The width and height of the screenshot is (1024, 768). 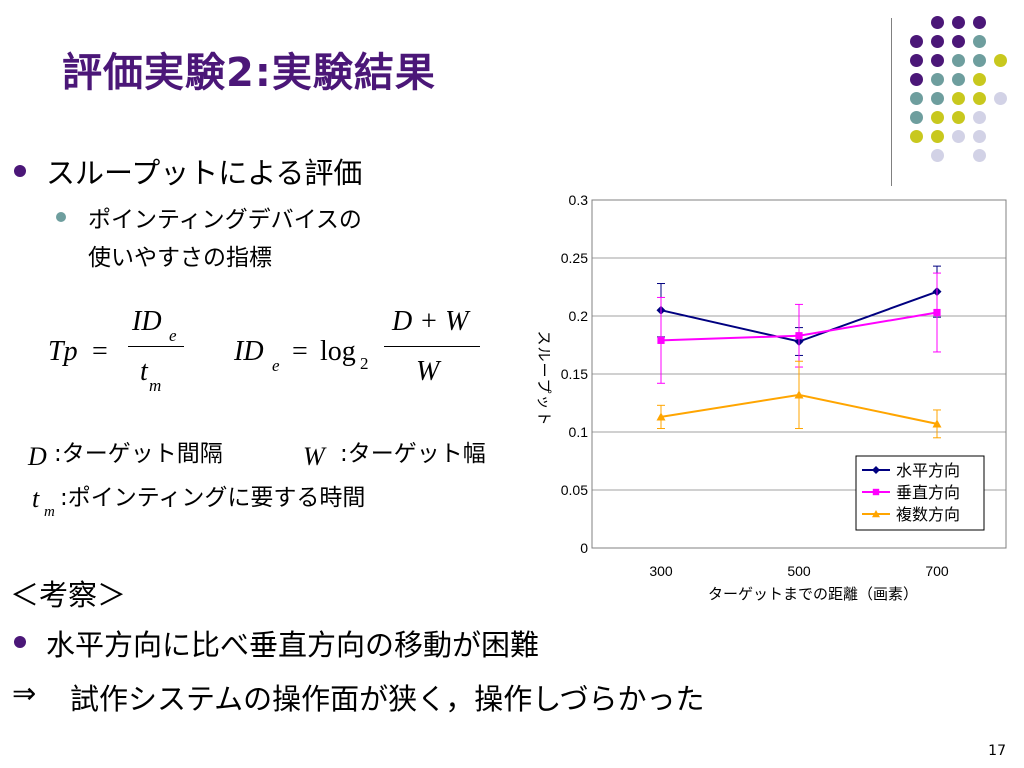 I want to click on y-tick-label: 0.25, so click(x=574, y=258).